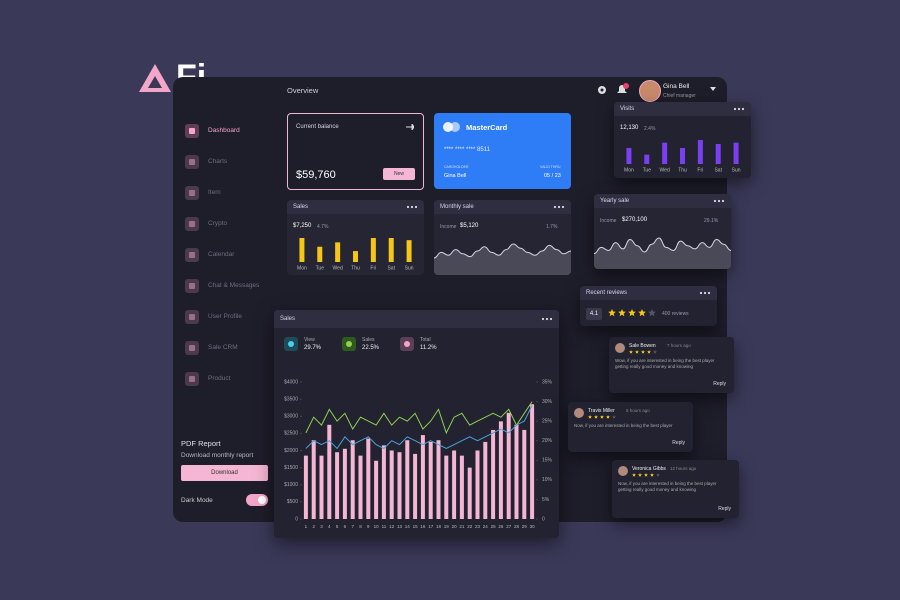  What do you see at coordinates (550, 167) in the screenshot?
I see `card-valid-label: VALID THRU` at bounding box center [550, 167].